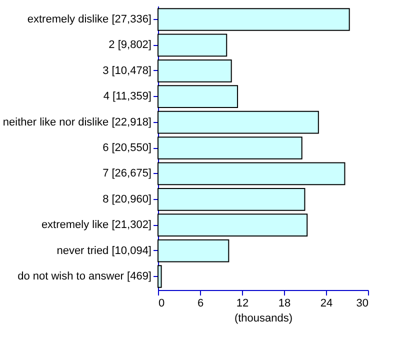 The width and height of the screenshot is (400, 342). What do you see at coordinates (263, 318) in the screenshot?
I see `x-axis-title: (thousands)` at bounding box center [263, 318].